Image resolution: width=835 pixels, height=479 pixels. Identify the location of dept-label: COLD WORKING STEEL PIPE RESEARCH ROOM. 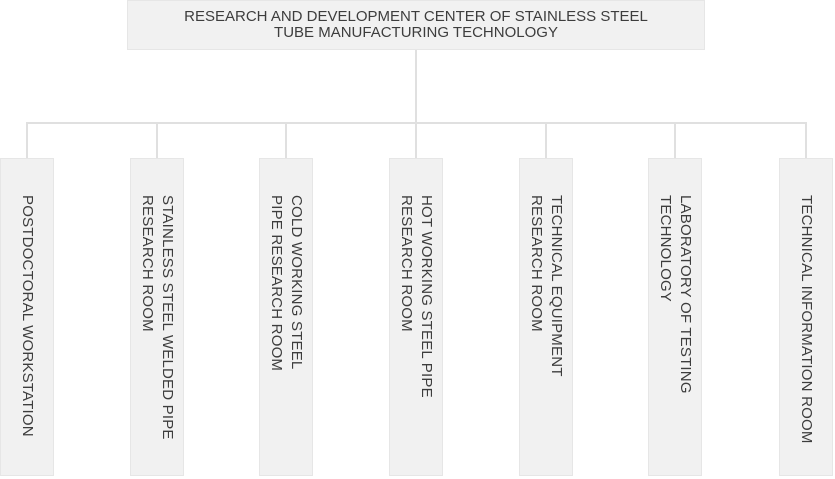
(286, 283).